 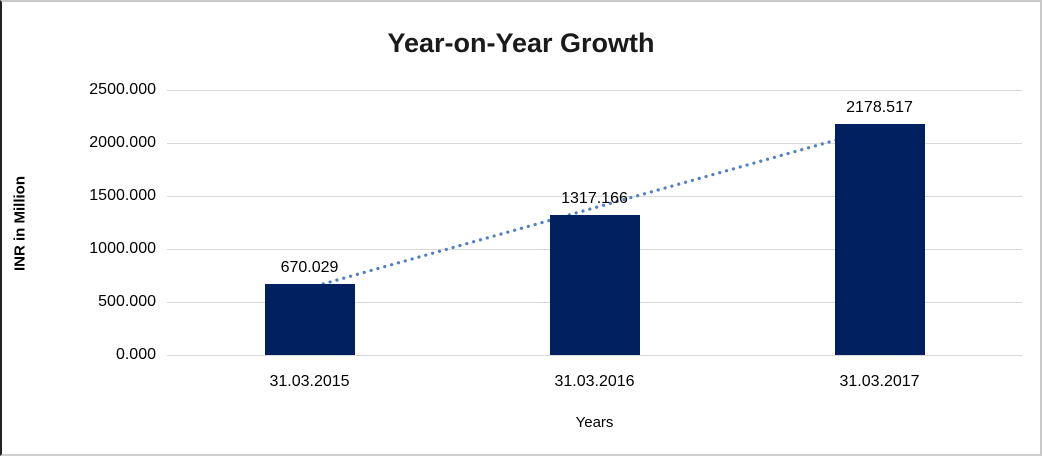 I want to click on y-axis-tick-label: 0.000, so click(x=135, y=354).